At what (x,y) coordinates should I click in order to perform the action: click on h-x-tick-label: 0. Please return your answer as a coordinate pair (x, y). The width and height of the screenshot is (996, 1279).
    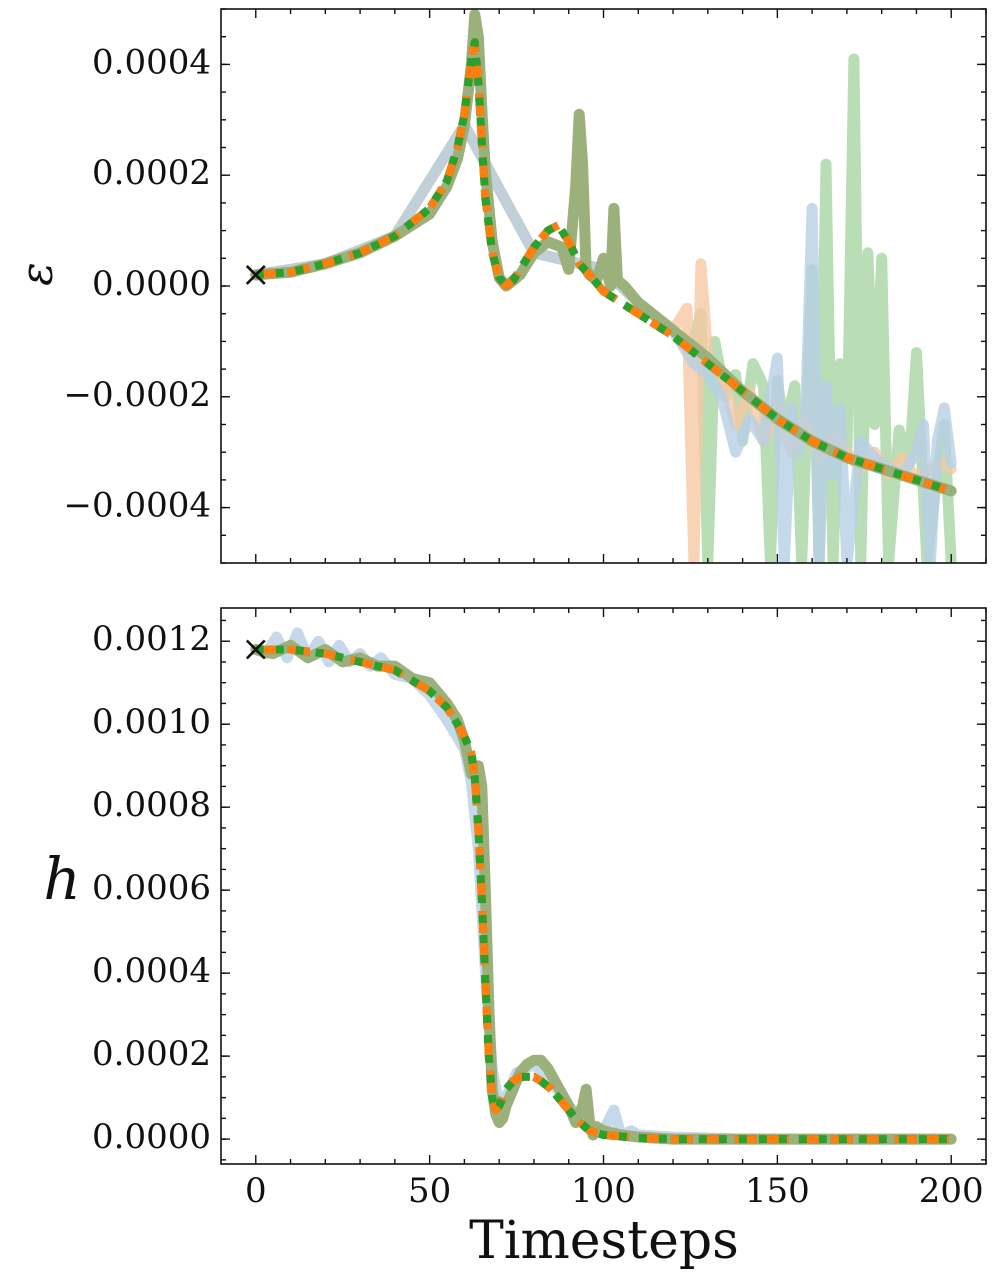
    Looking at the image, I should click on (256, 1191).